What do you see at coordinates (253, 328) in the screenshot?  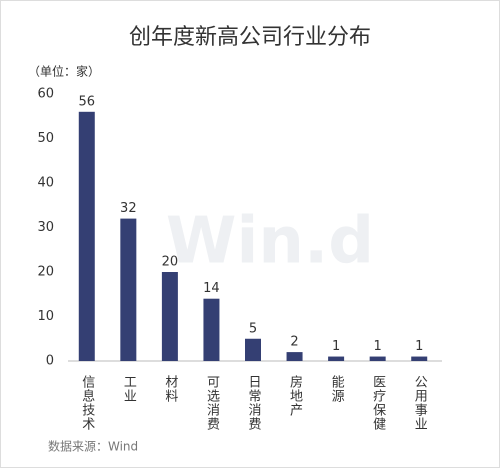 I see `value-label: 5` at bounding box center [253, 328].